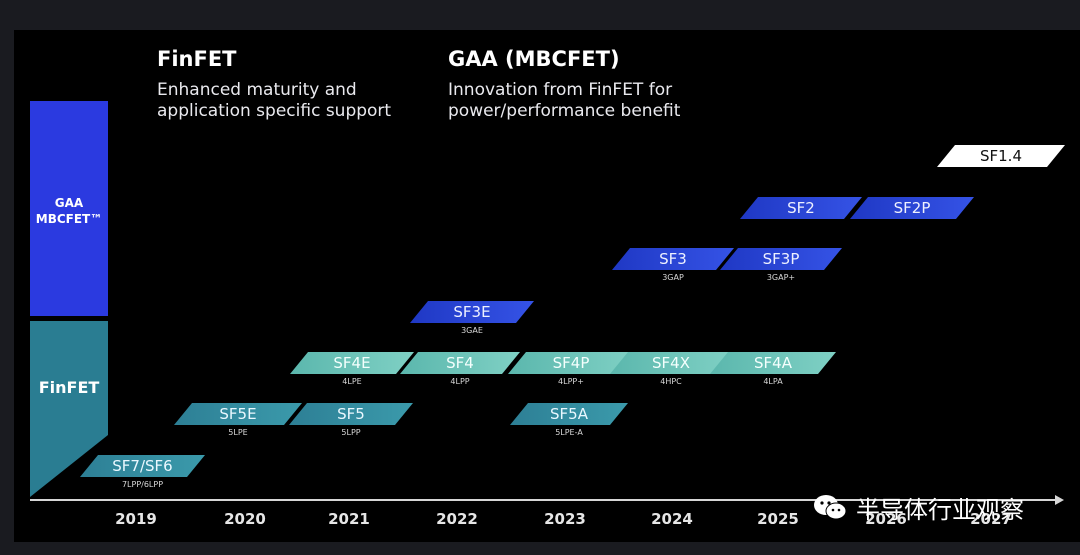 The height and width of the screenshot is (555, 1080). What do you see at coordinates (245, 519) in the screenshot?
I see `year-label-2020: 2020` at bounding box center [245, 519].